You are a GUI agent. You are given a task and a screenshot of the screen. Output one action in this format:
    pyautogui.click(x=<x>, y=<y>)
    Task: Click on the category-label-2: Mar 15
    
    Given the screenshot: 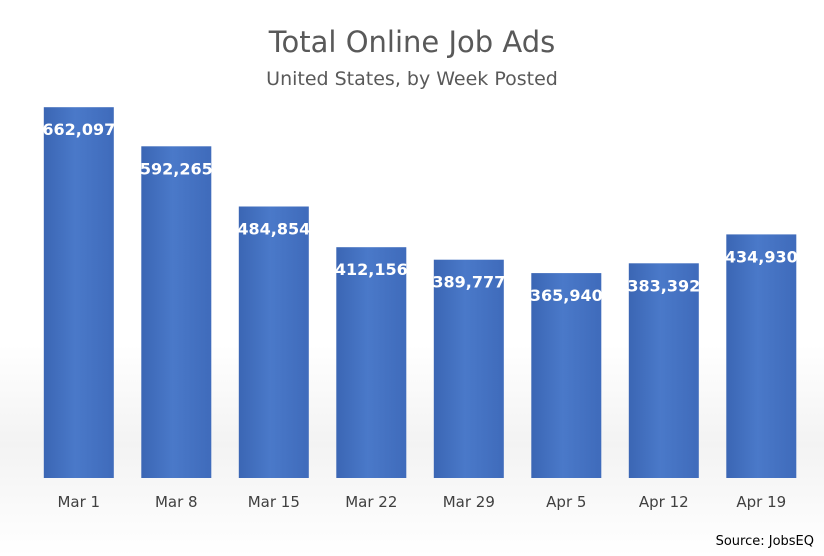 What is the action you would take?
    pyautogui.click(x=274, y=502)
    